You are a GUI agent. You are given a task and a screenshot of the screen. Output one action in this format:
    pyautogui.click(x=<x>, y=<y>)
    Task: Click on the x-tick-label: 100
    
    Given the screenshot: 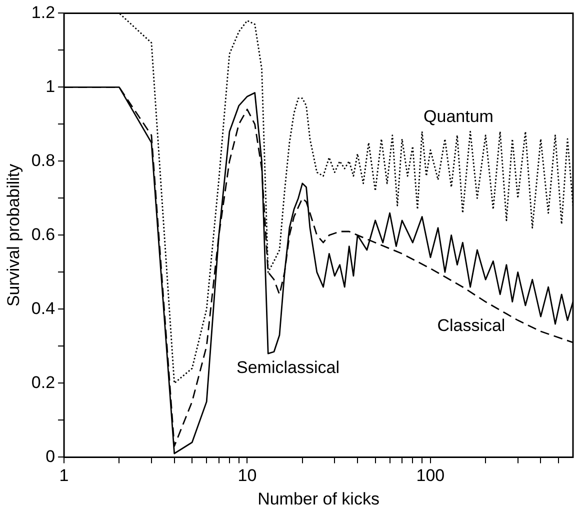 What is the action you would take?
    pyautogui.click(x=430, y=476)
    